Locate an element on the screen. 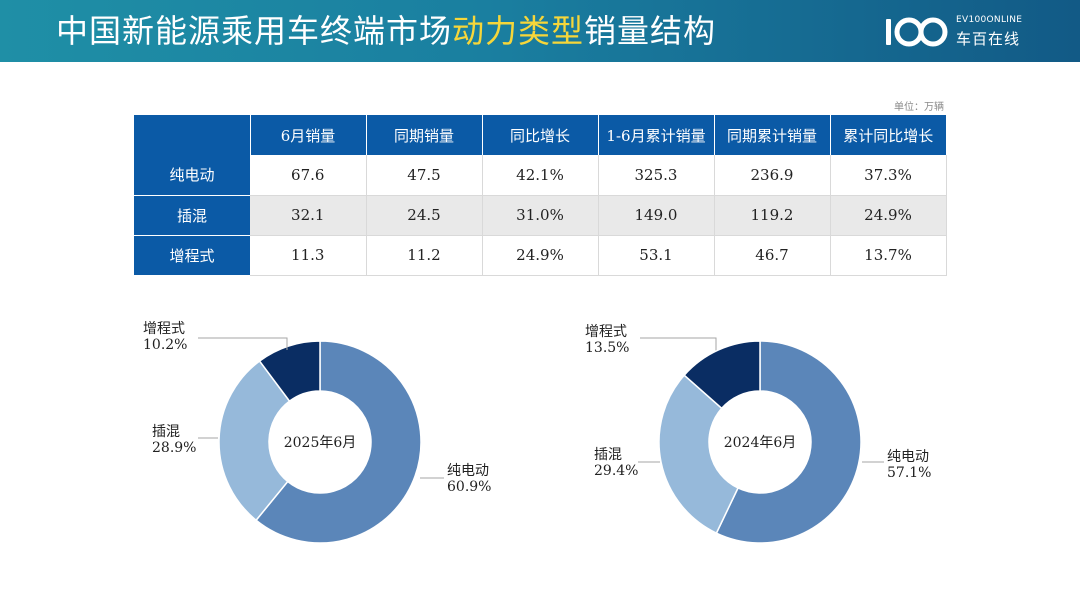 The image size is (1080, 606). slice-label-bev-2024: 纯电动 57.1% is located at coordinates (909, 465).